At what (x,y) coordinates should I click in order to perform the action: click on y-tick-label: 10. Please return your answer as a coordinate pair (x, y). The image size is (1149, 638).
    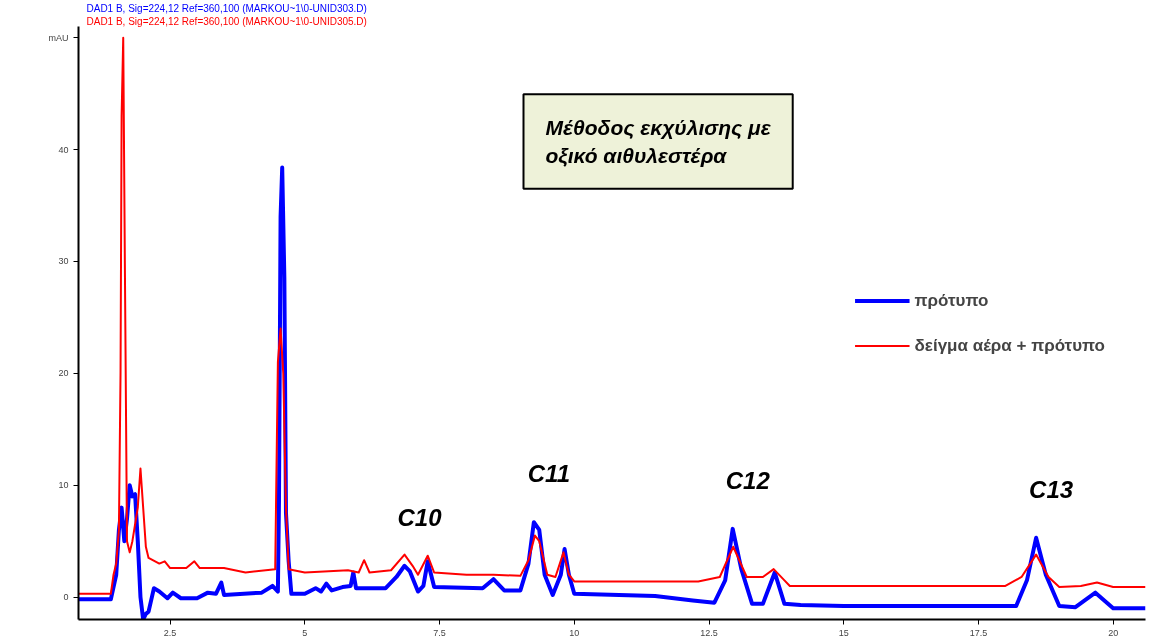
    Looking at the image, I should click on (63, 485).